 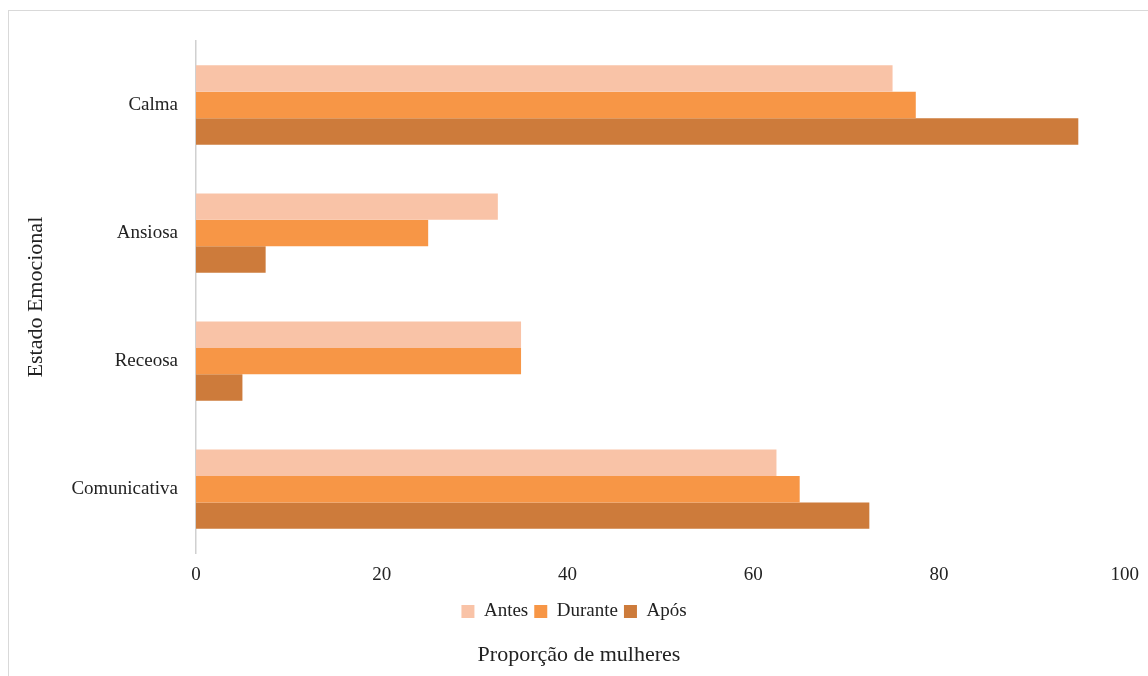 I want to click on x-tick-label: 100, so click(x=1124, y=573).